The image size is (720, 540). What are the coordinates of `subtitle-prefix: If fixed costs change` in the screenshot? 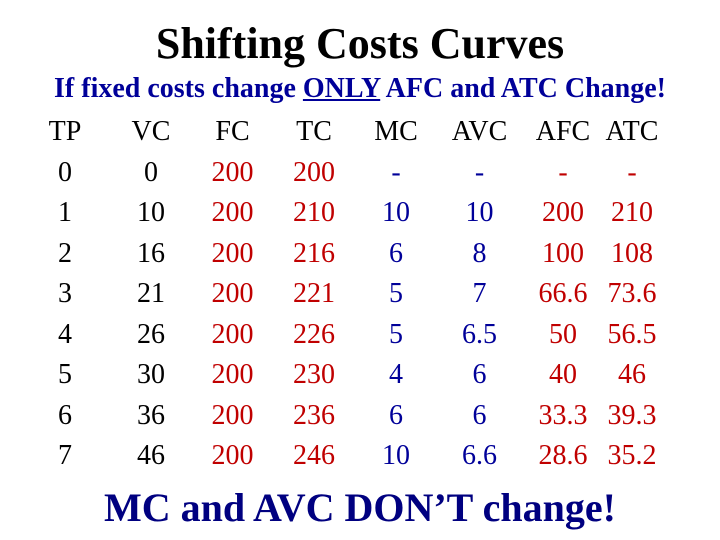 It's located at (178, 88).